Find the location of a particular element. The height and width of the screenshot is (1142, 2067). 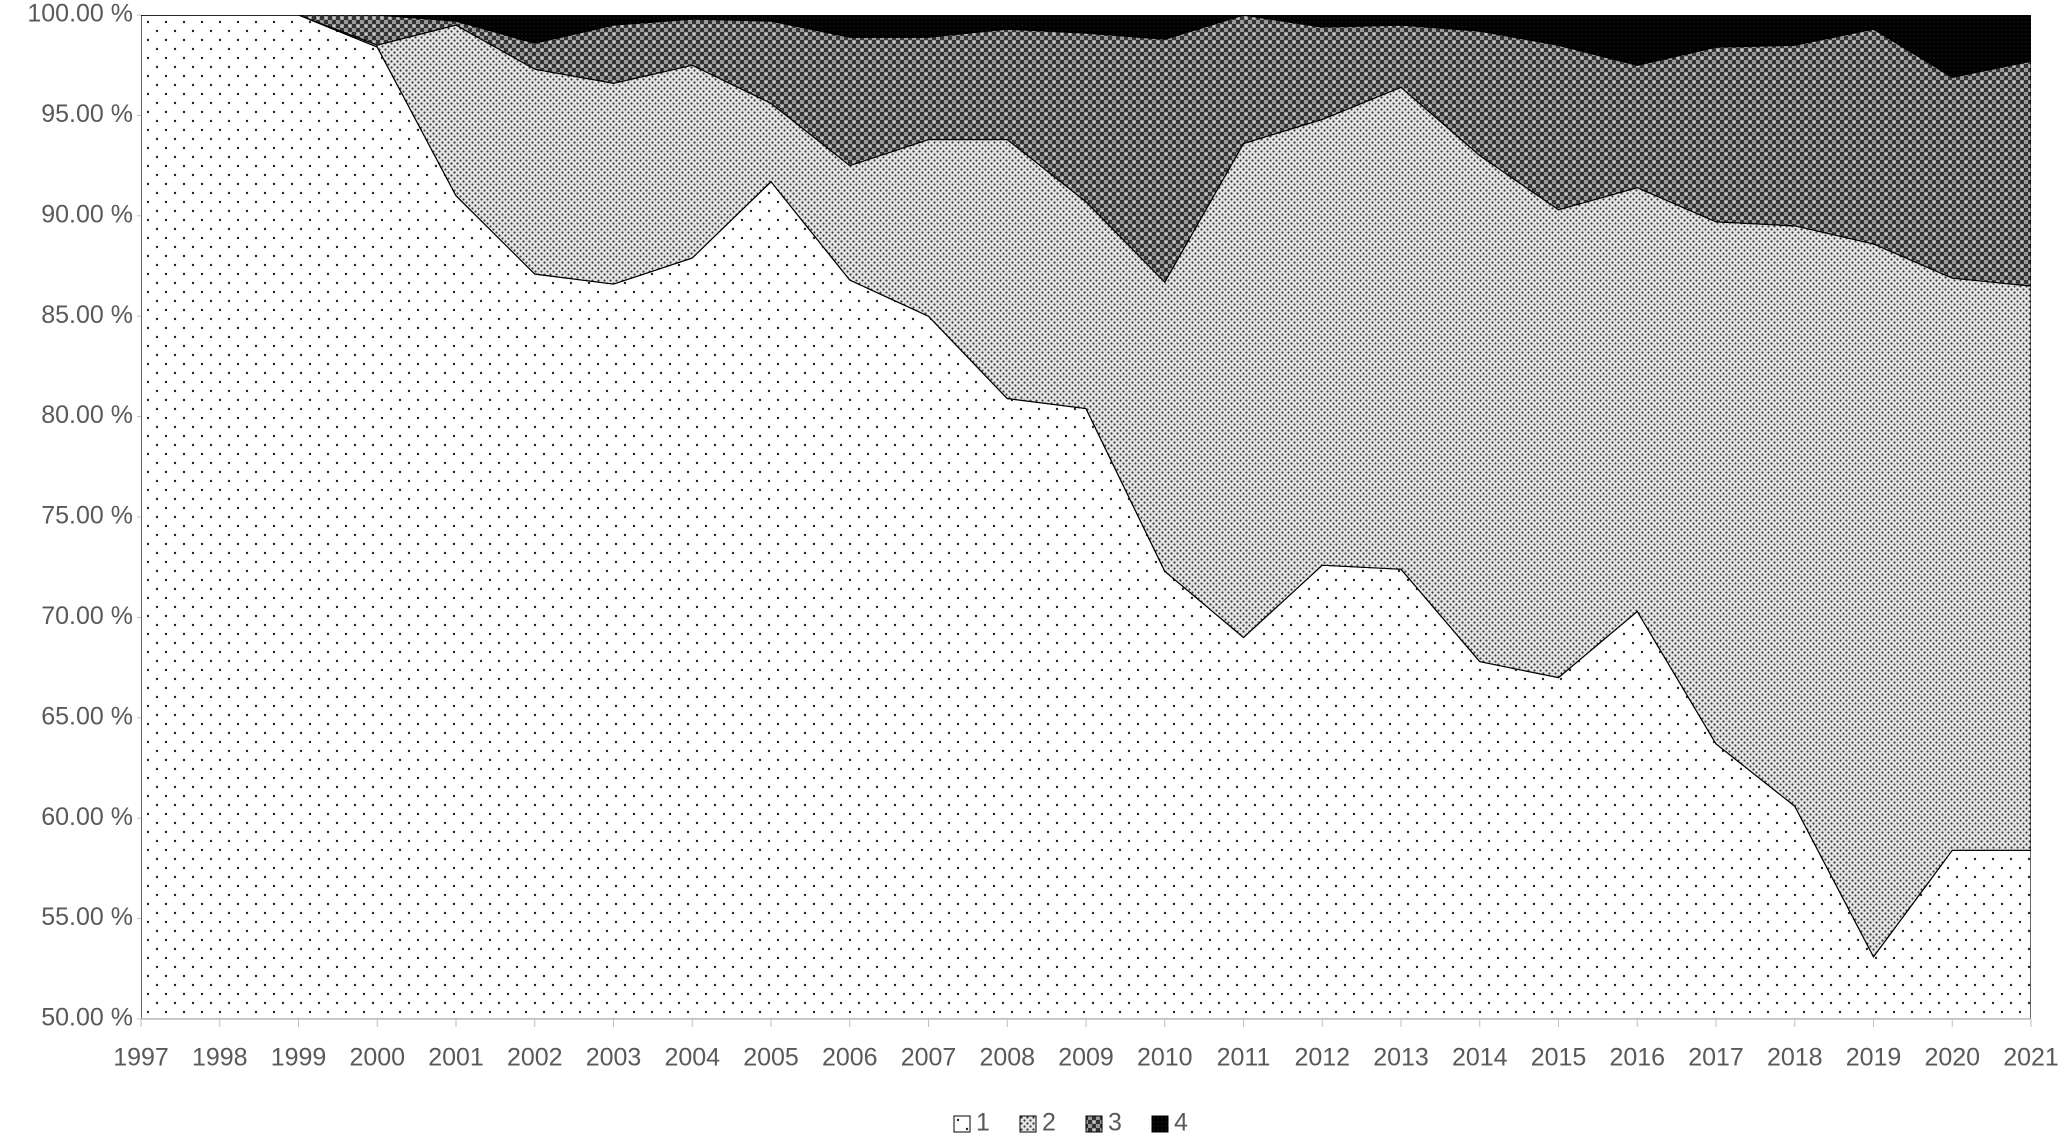

y-tick-label: 80.00 % is located at coordinates (87, 415).